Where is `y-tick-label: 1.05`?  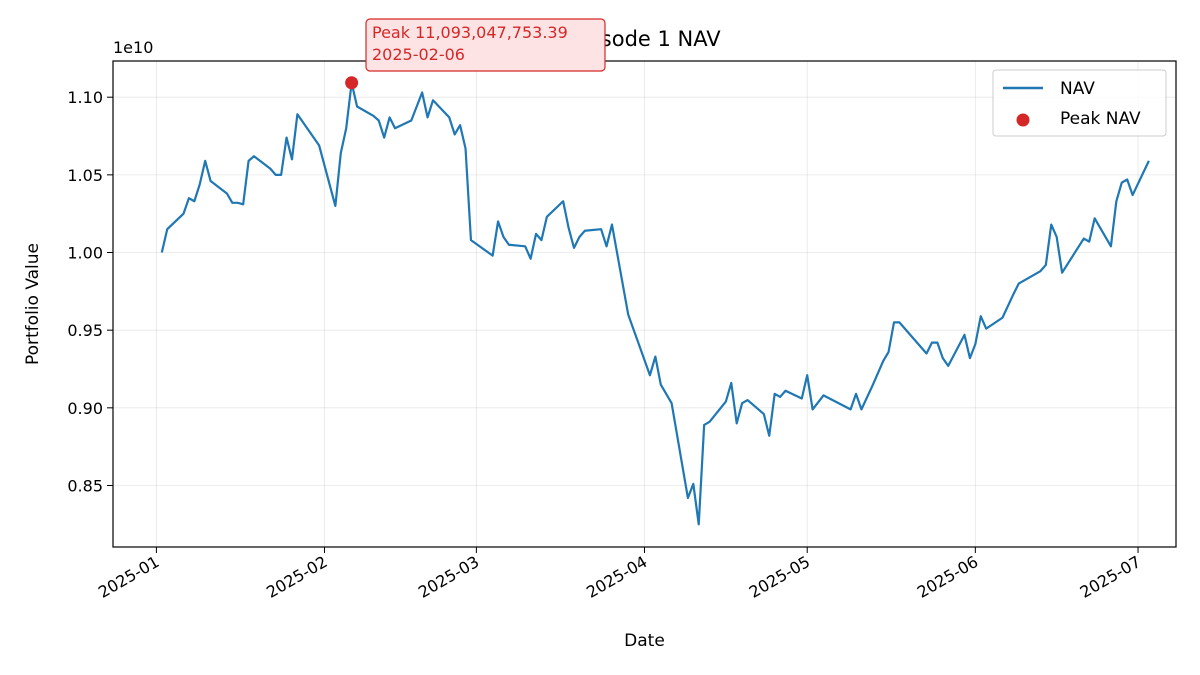 y-tick-label: 1.05 is located at coordinates (85, 175).